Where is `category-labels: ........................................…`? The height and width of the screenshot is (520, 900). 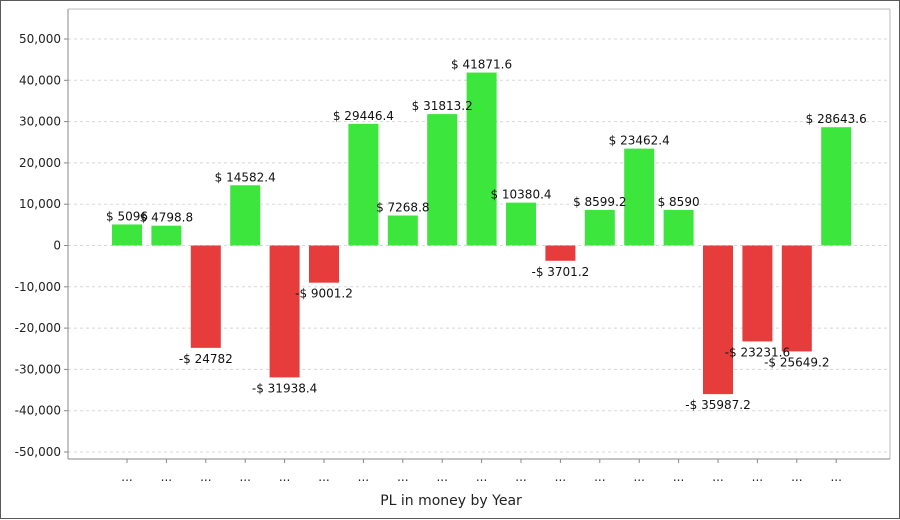
category-labels: ........................................… is located at coordinates (481, 471).